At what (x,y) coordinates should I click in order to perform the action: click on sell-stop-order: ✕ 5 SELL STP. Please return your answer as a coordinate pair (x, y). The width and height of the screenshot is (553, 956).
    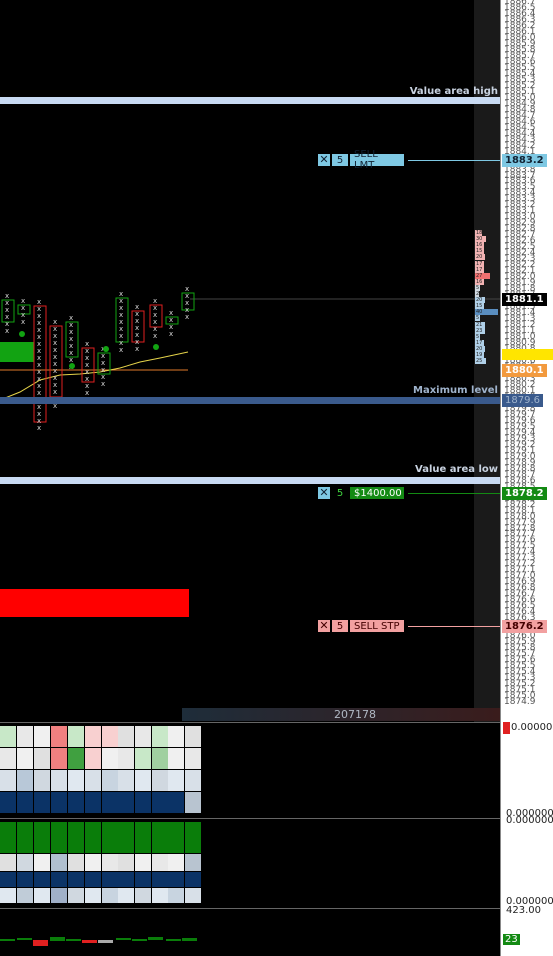
    Looking at the image, I should click on (361, 626).